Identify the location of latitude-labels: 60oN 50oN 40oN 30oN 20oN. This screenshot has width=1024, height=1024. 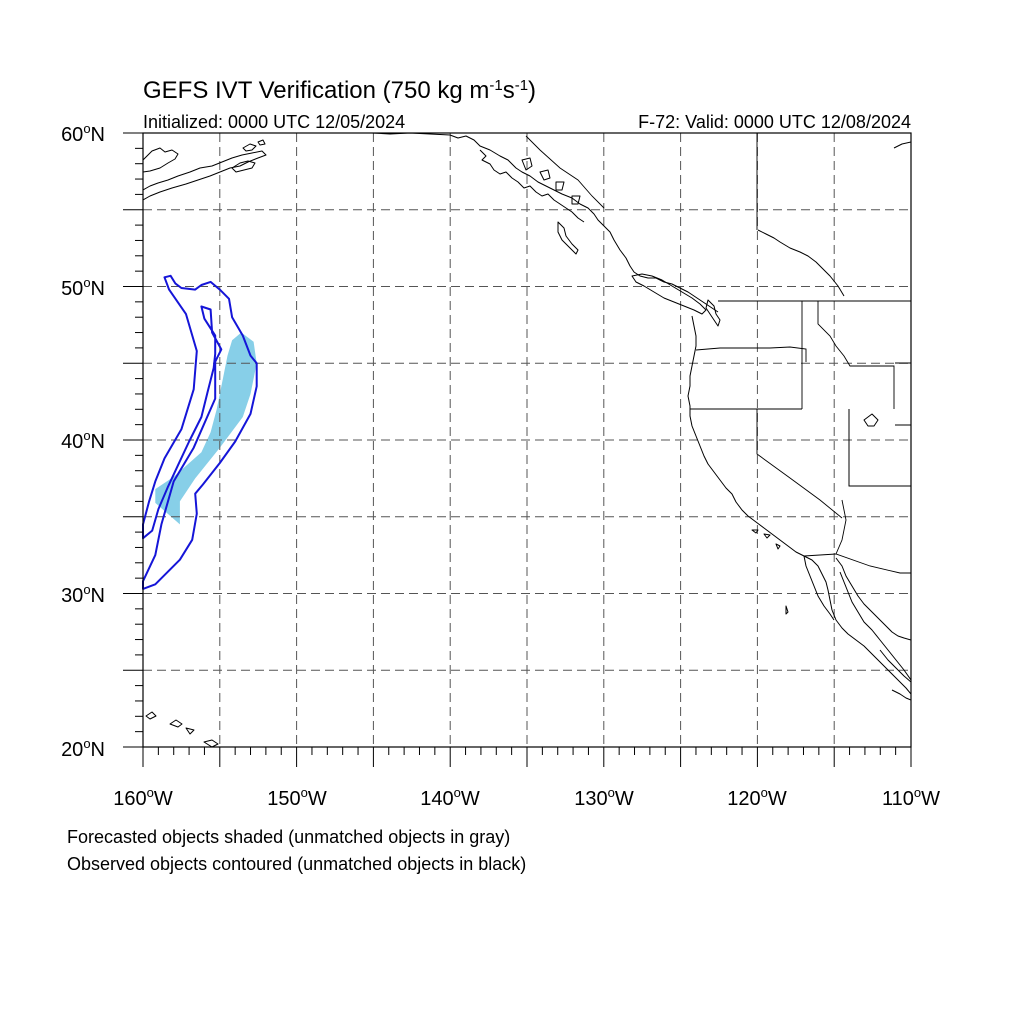
(83, 441).